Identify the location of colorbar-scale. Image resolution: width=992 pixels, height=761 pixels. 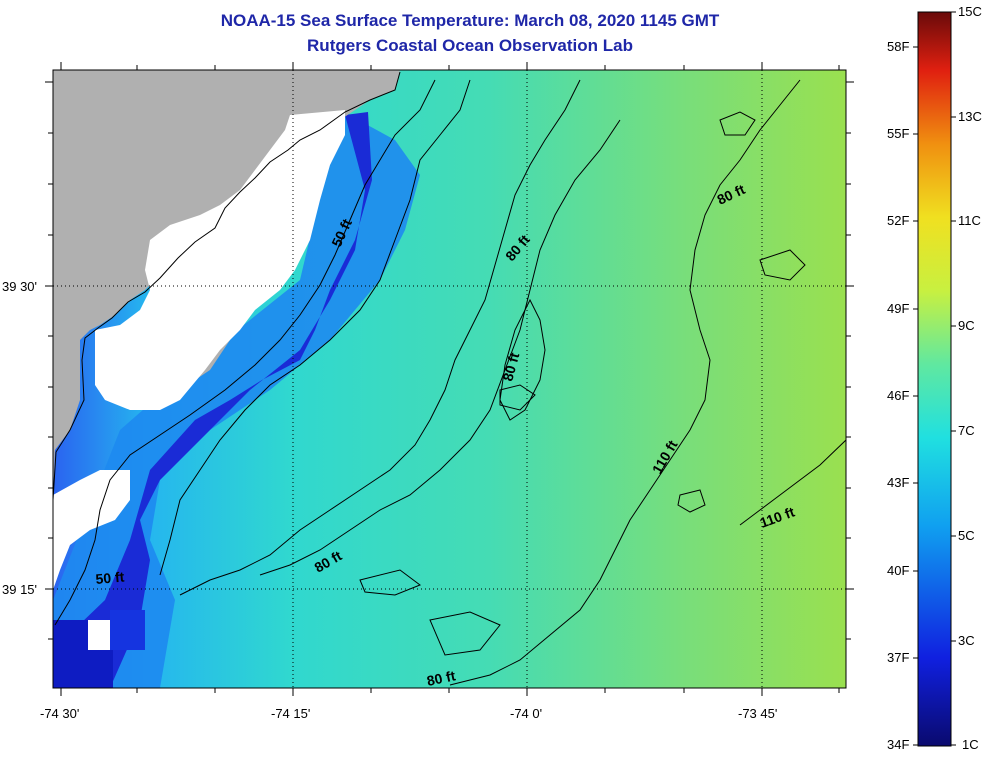
(934, 379).